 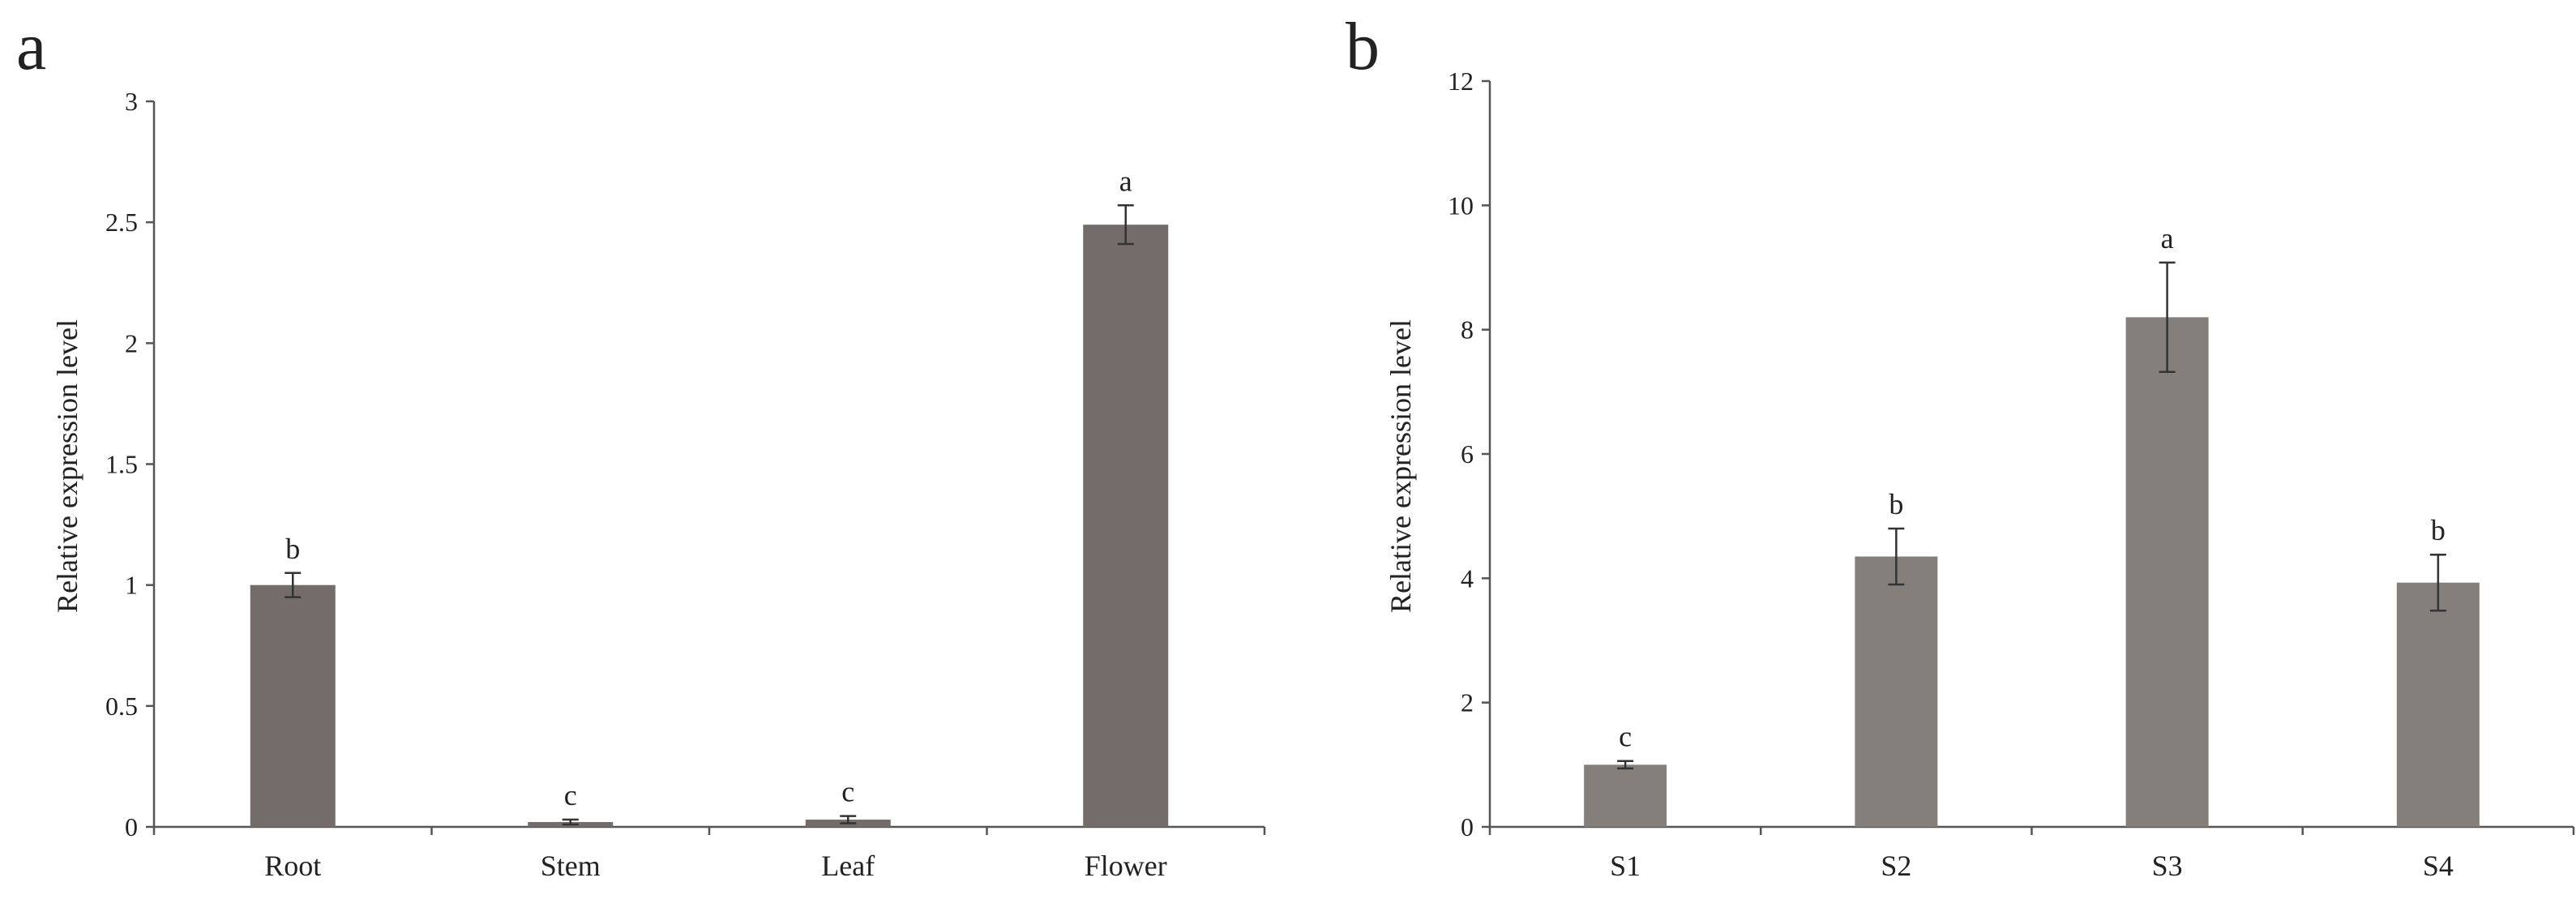 What do you see at coordinates (1625, 737) in the screenshot?
I see `panel-b-significance-label: c` at bounding box center [1625, 737].